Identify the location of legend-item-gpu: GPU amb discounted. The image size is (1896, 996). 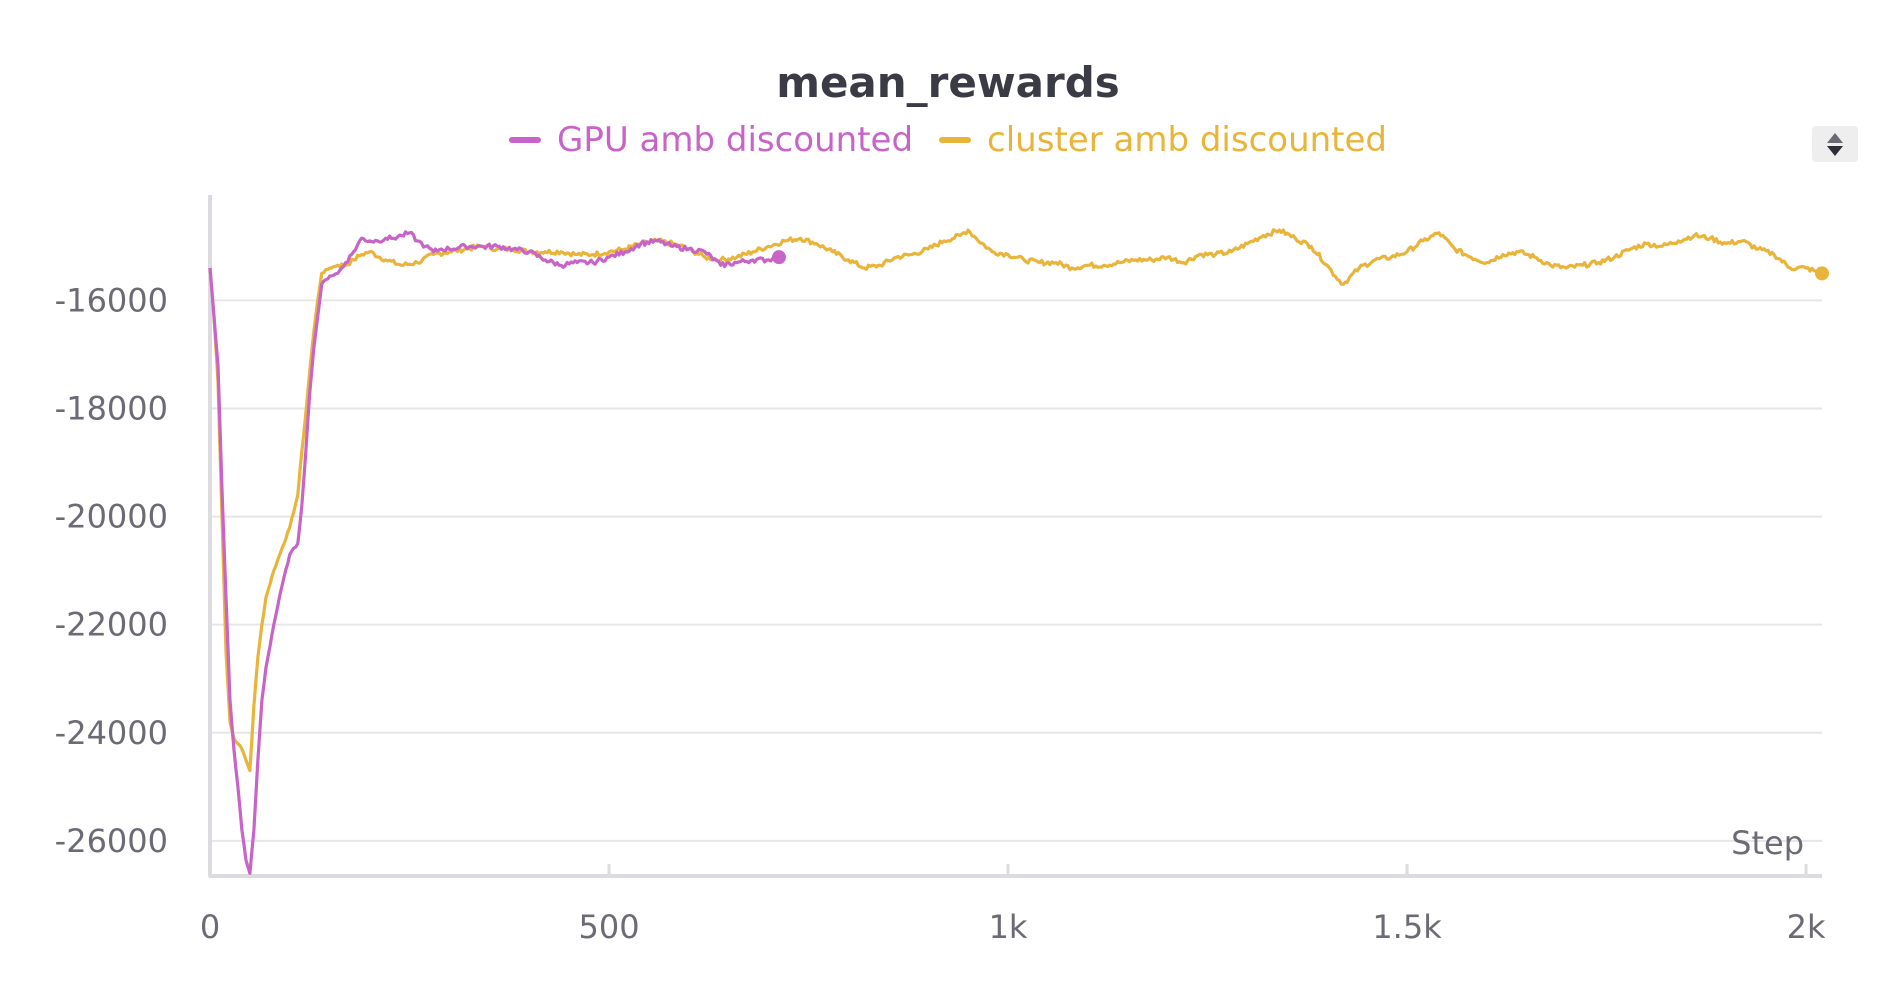
(711, 140).